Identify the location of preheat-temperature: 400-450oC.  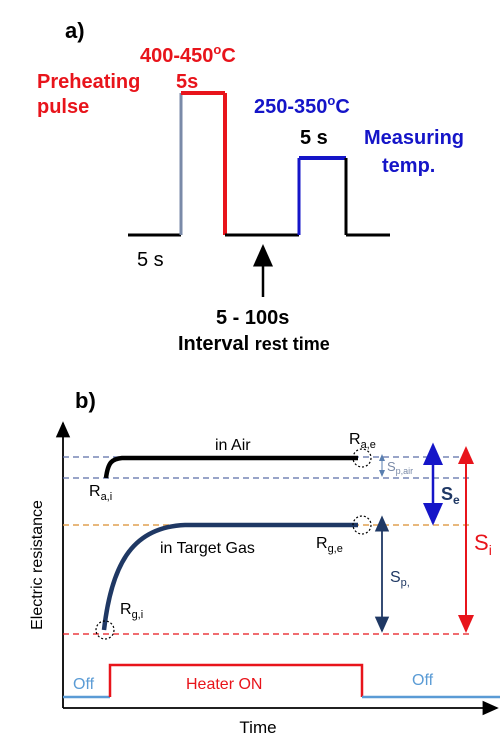
(188, 54).